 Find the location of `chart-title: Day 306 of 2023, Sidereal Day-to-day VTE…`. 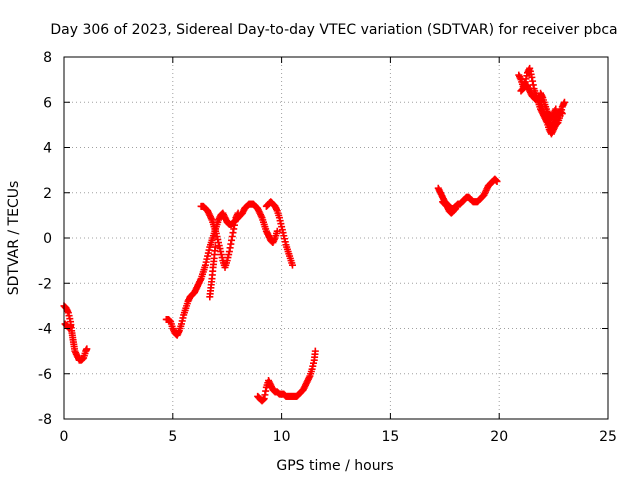

chart-title: Day 306 of 2023, Sidereal Day-to-day VTE… is located at coordinates (333, 30).